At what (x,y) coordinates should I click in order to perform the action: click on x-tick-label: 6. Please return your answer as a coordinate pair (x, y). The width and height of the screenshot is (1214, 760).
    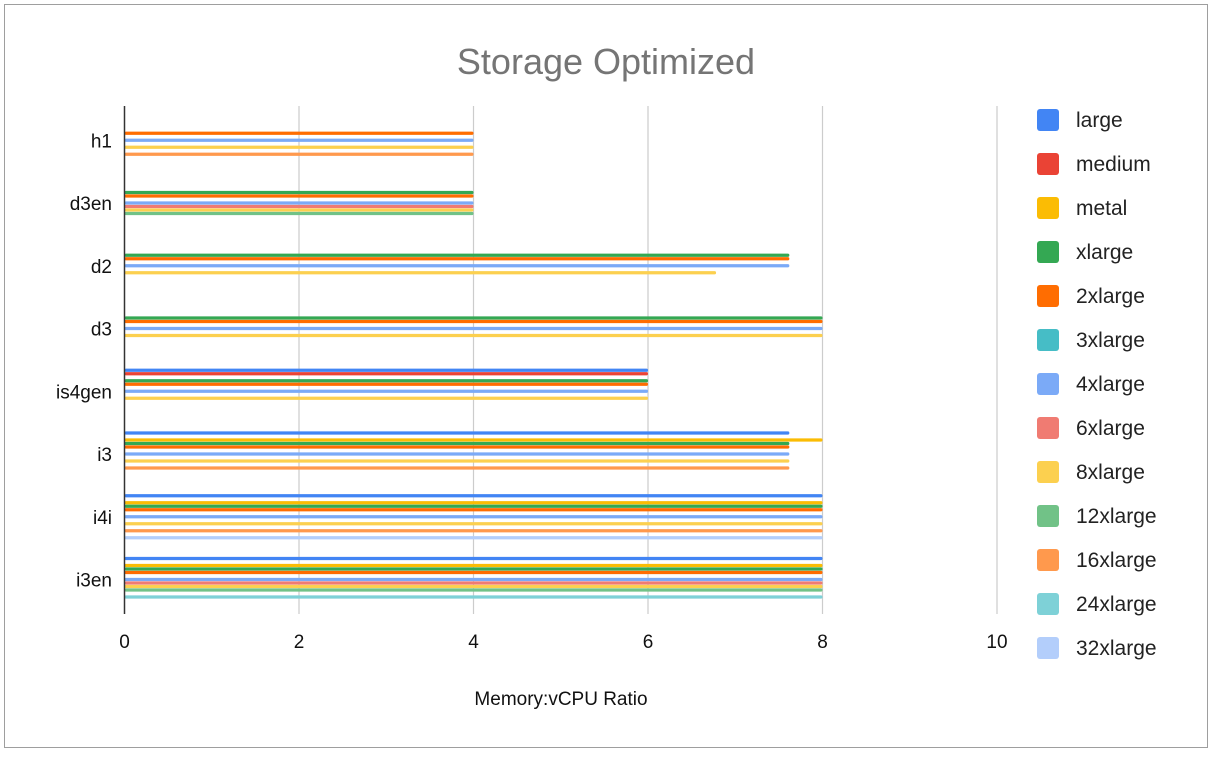
    Looking at the image, I should click on (648, 642).